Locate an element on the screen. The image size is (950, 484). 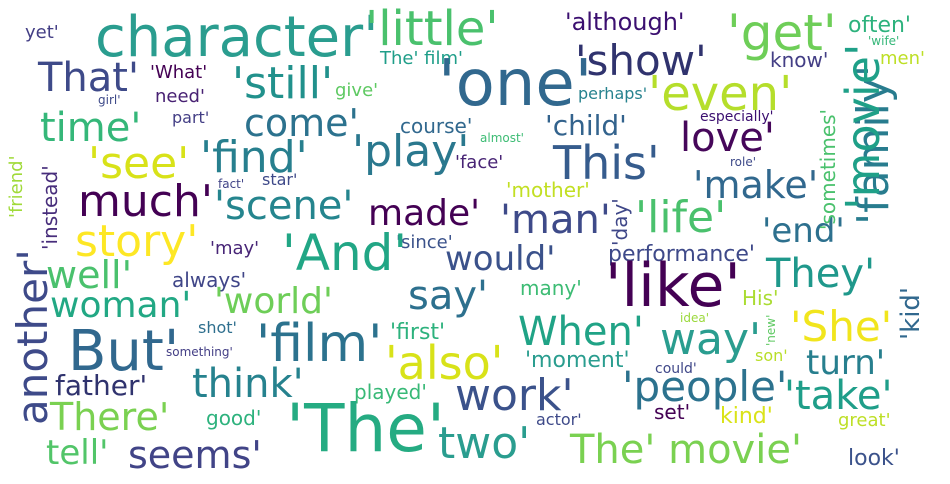
word-say: say' is located at coordinates (448, 296).